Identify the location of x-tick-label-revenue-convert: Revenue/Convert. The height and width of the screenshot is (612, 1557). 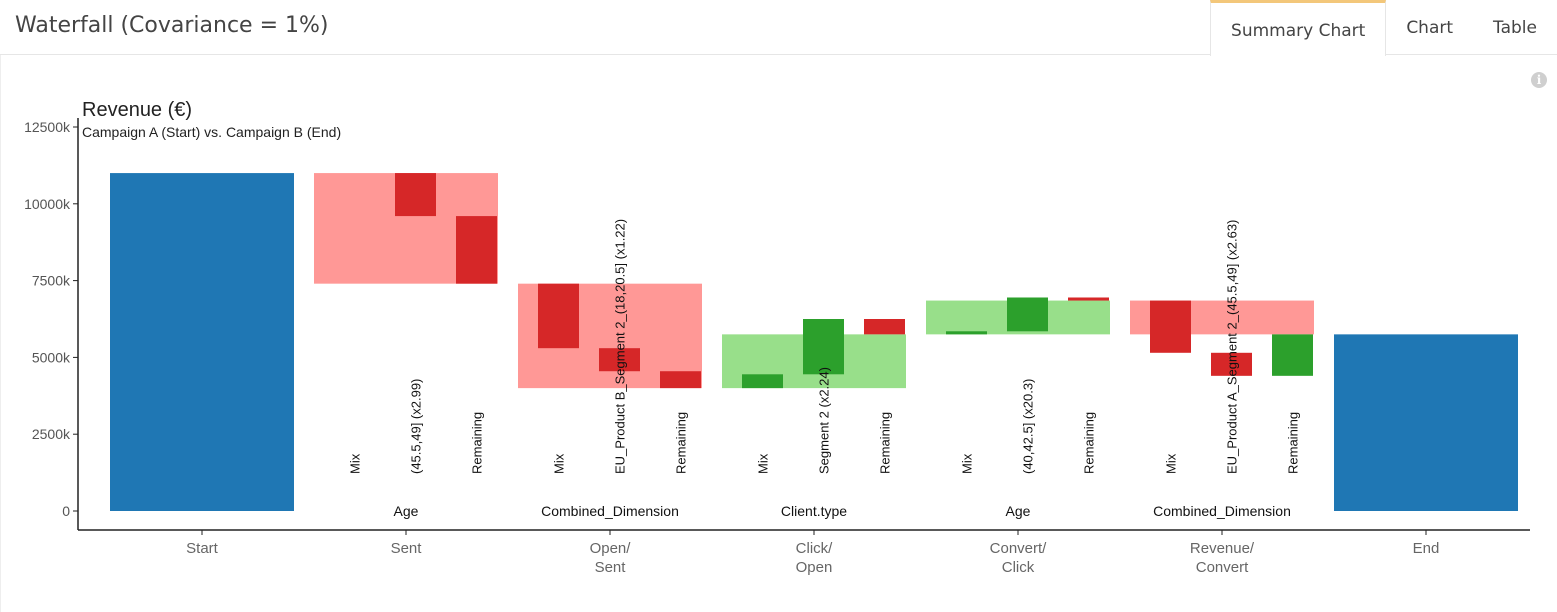
(1222, 558).